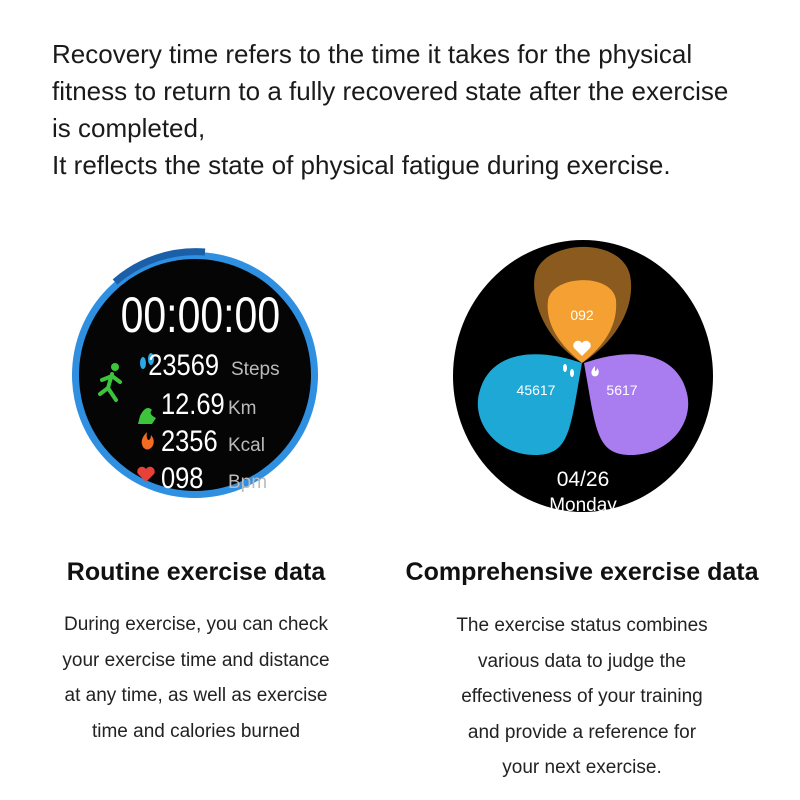 This screenshot has height=800, width=800. I want to click on date: 04/26, so click(583, 479).